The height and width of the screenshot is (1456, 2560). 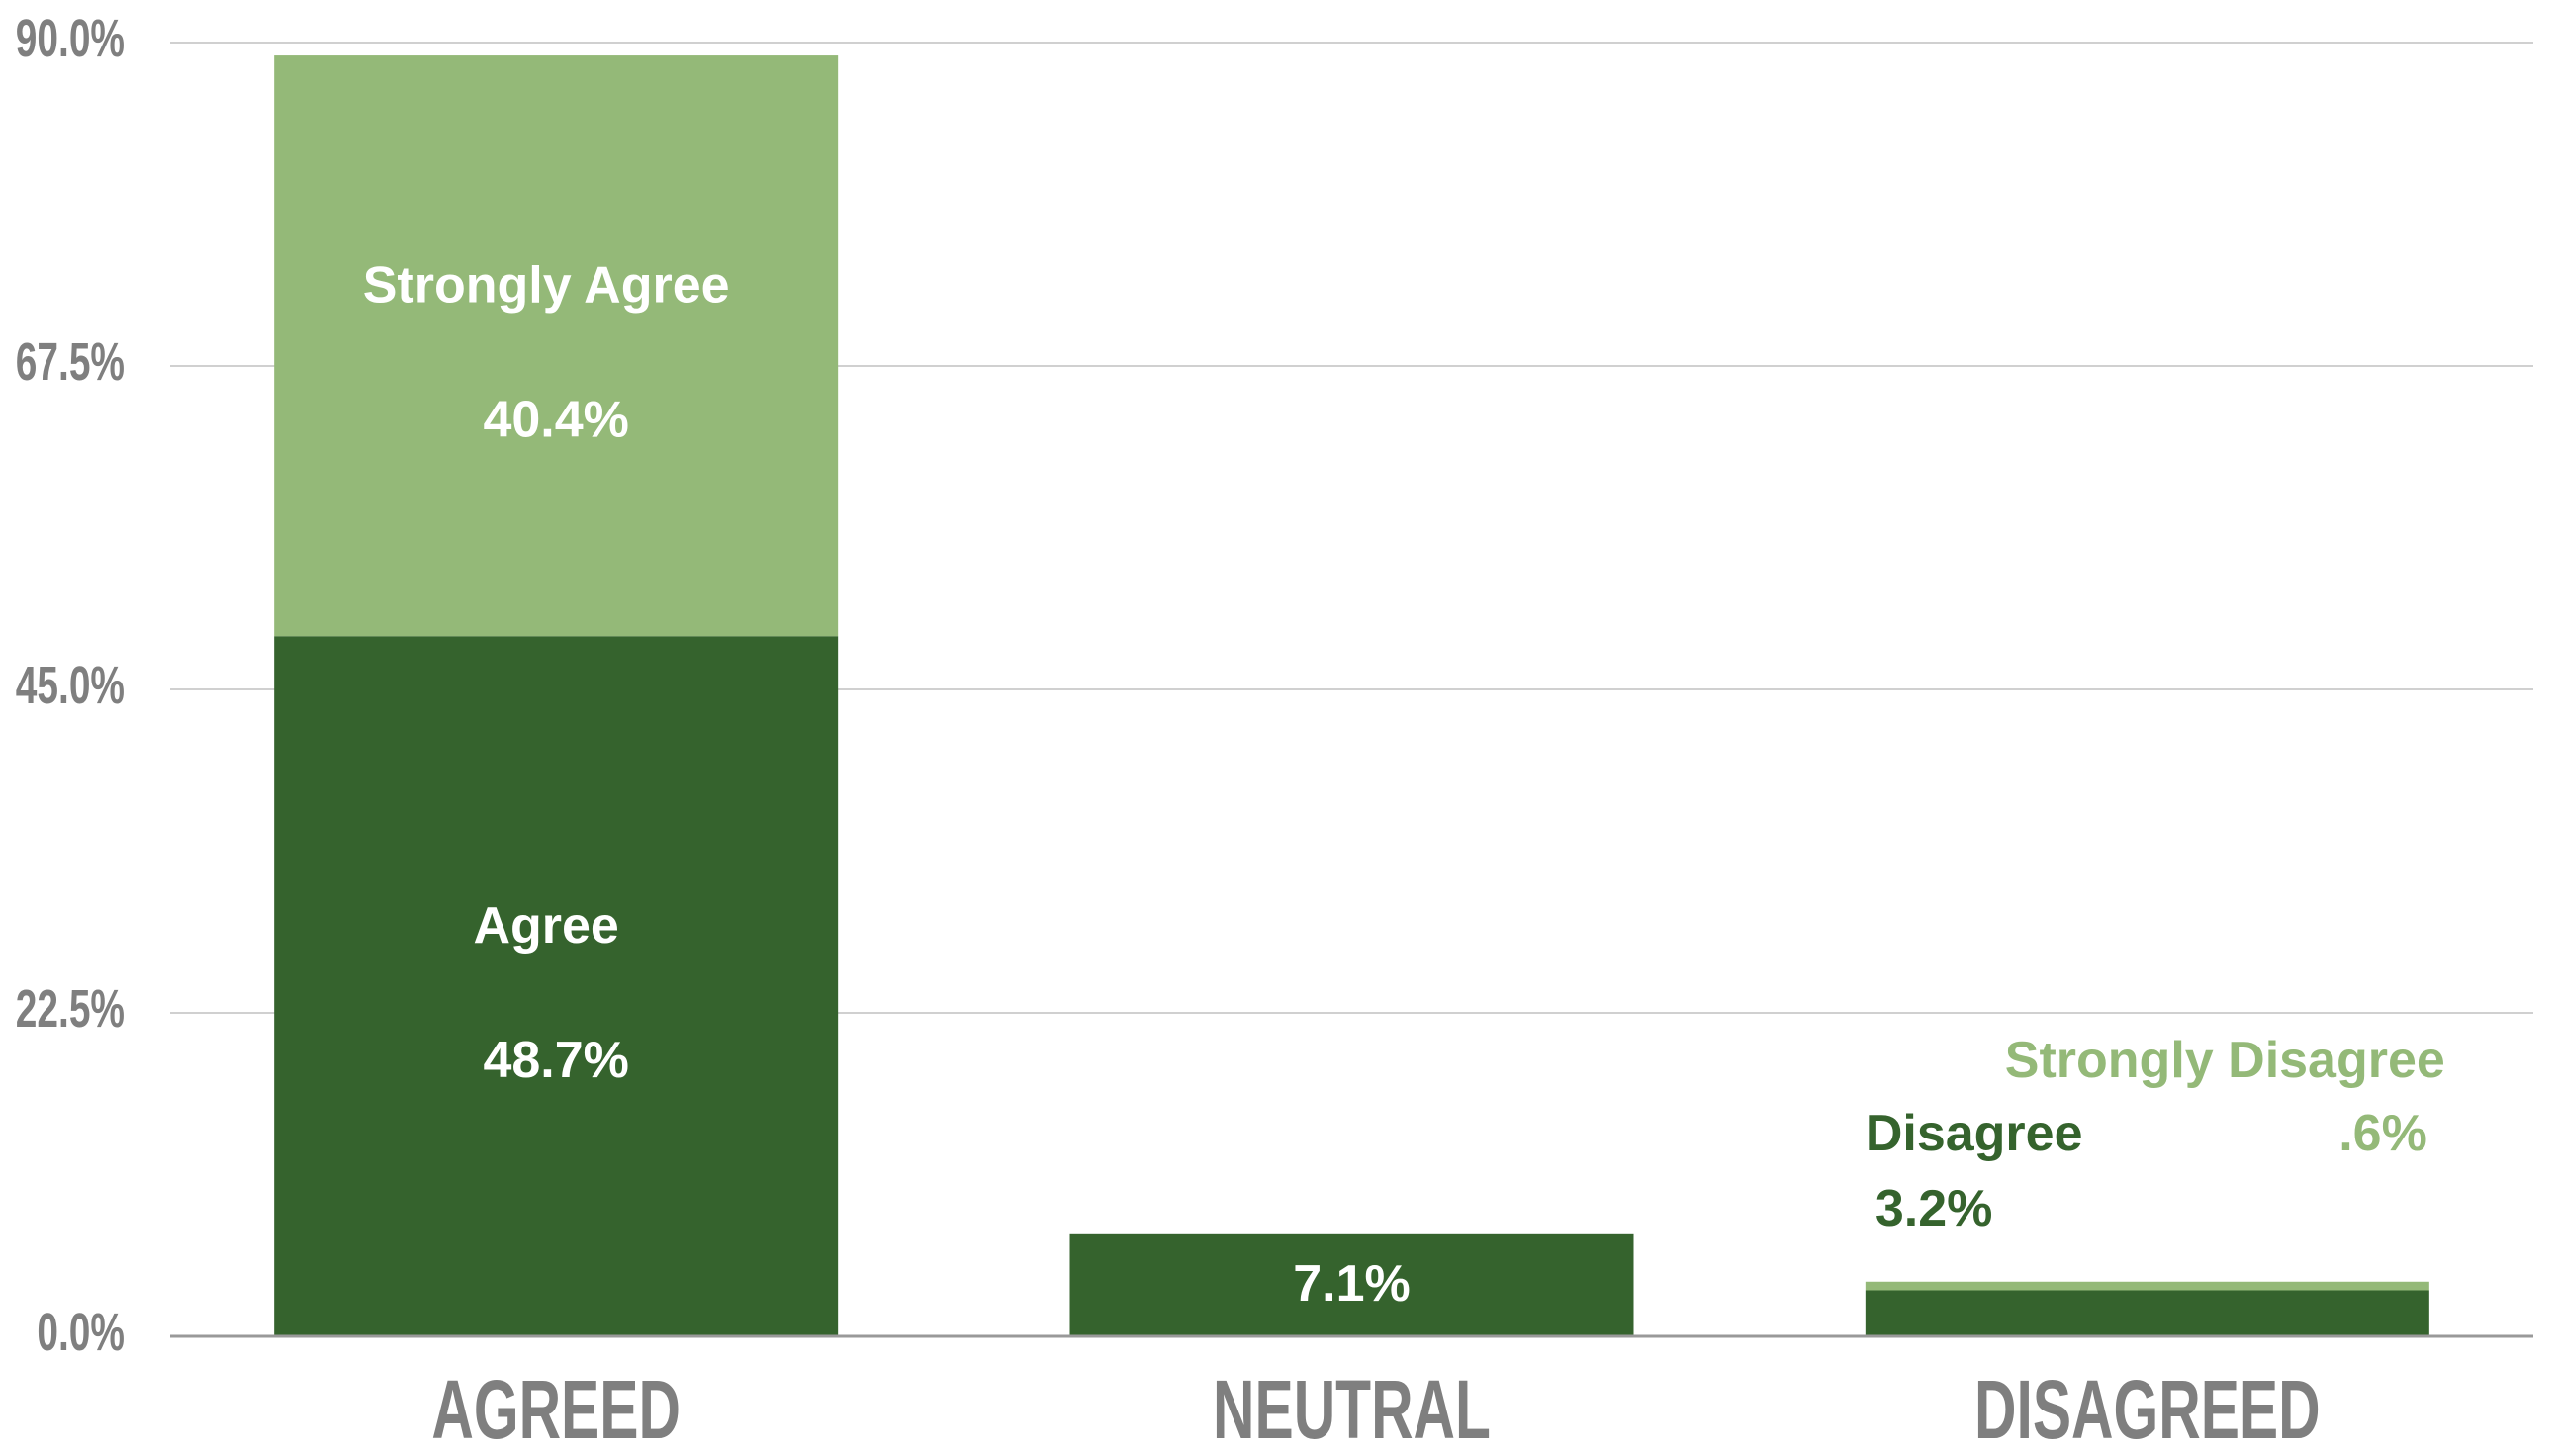 What do you see at coordinates (2225, 1060) in the screenshot?
I see `segment-name: Strongly Disagree` at bounding box center [2225, 1060].